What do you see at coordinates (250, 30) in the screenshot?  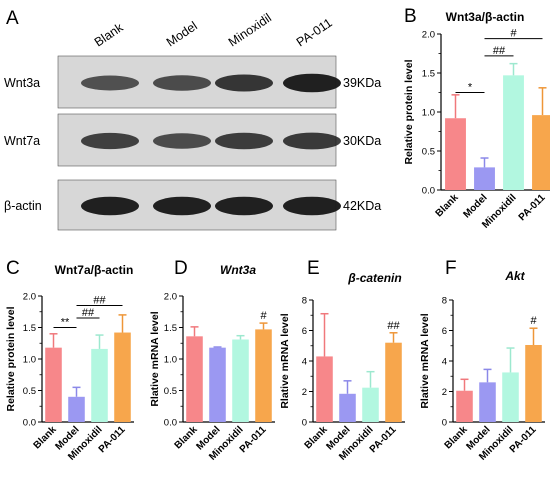 I see `lane-label: Minoxidil` at bounding box center [250, 30].